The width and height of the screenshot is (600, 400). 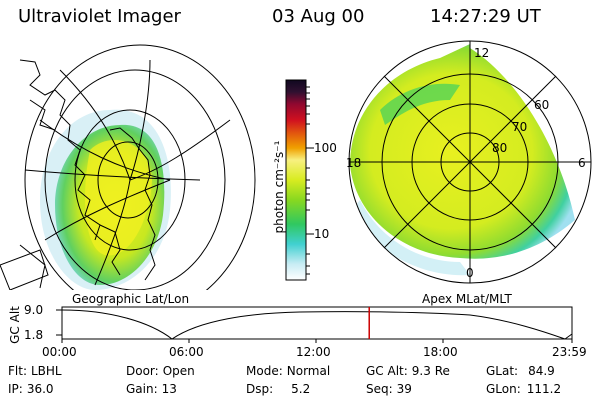 I want to click on gain-value: 13, so click(x=169, y=389).